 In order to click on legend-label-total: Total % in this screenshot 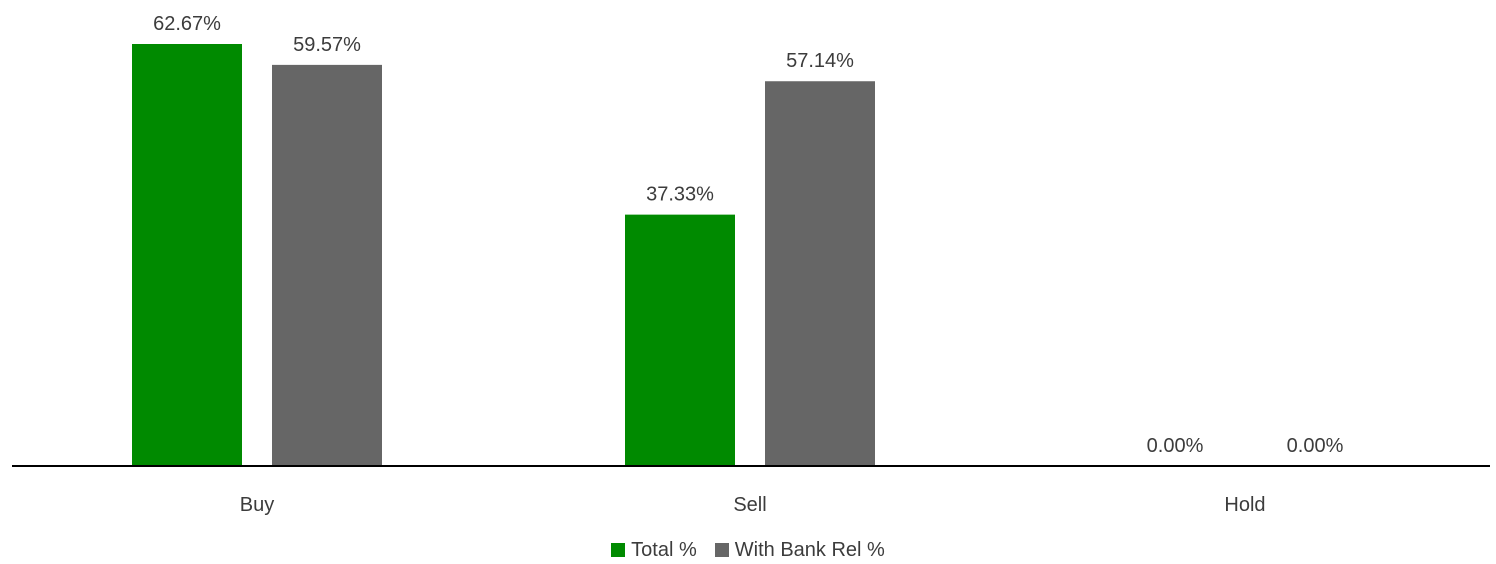, I will do `click(664, 550)`.